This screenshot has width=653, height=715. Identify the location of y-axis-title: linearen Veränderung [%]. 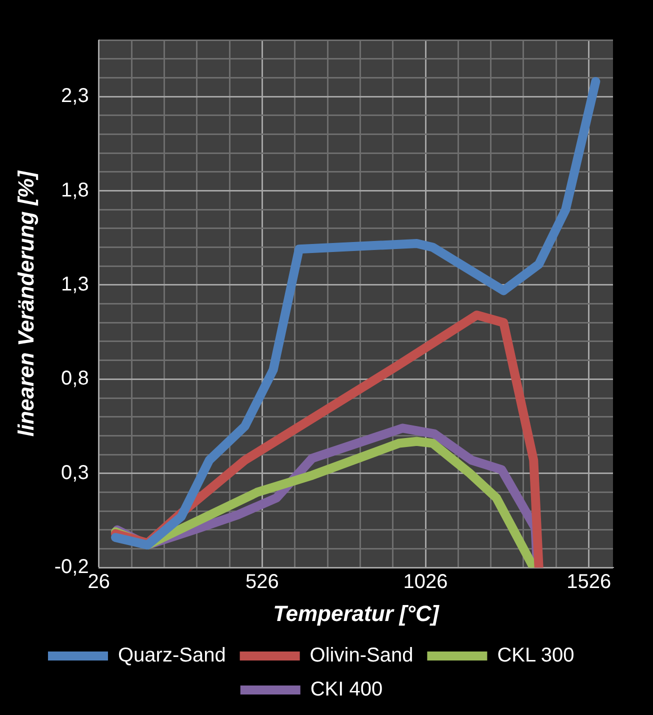
(25, 303).